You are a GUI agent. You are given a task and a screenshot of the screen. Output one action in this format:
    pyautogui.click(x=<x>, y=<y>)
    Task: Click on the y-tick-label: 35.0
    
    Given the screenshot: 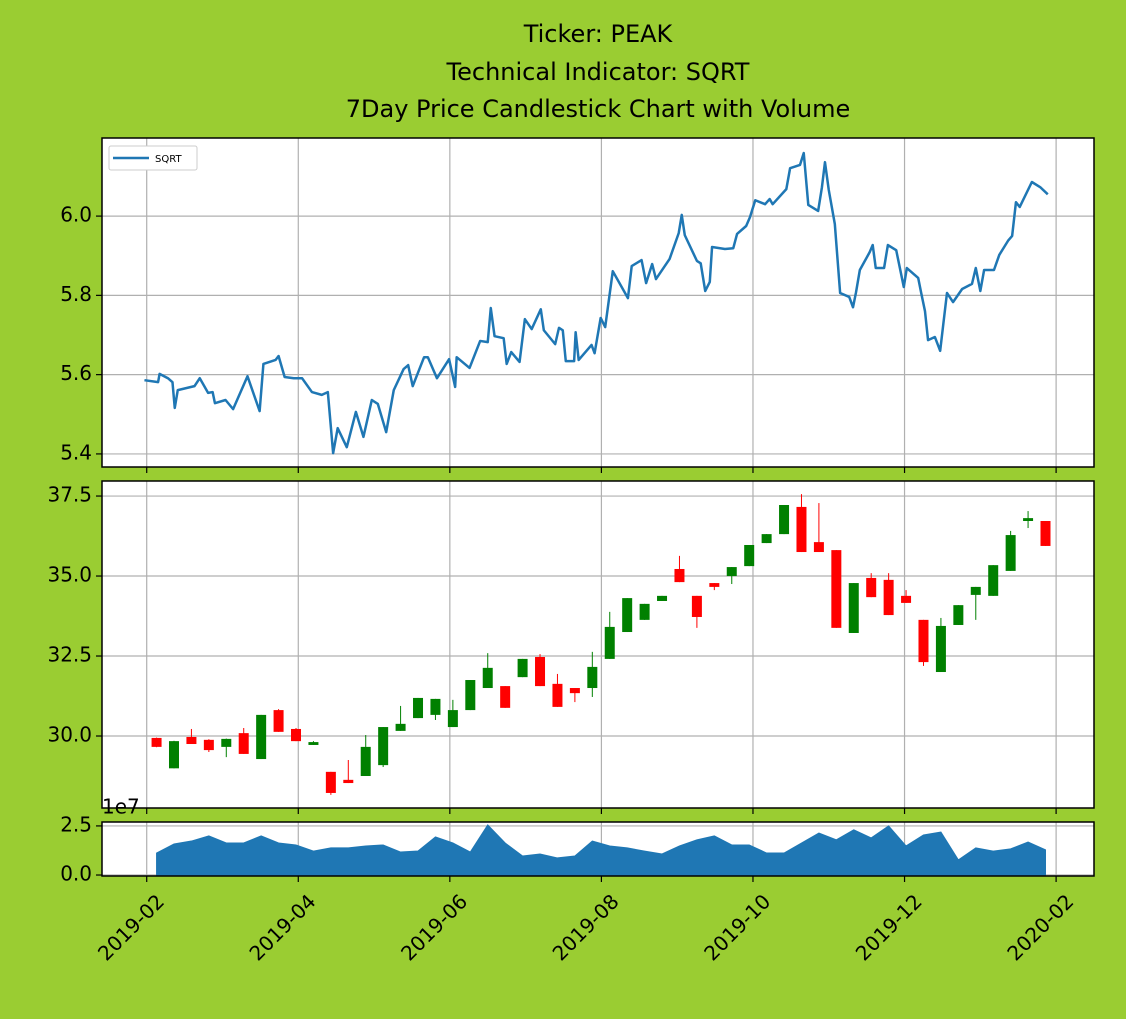 What is the action you would take?
    pyautogui.click(x=69, y=575)
    